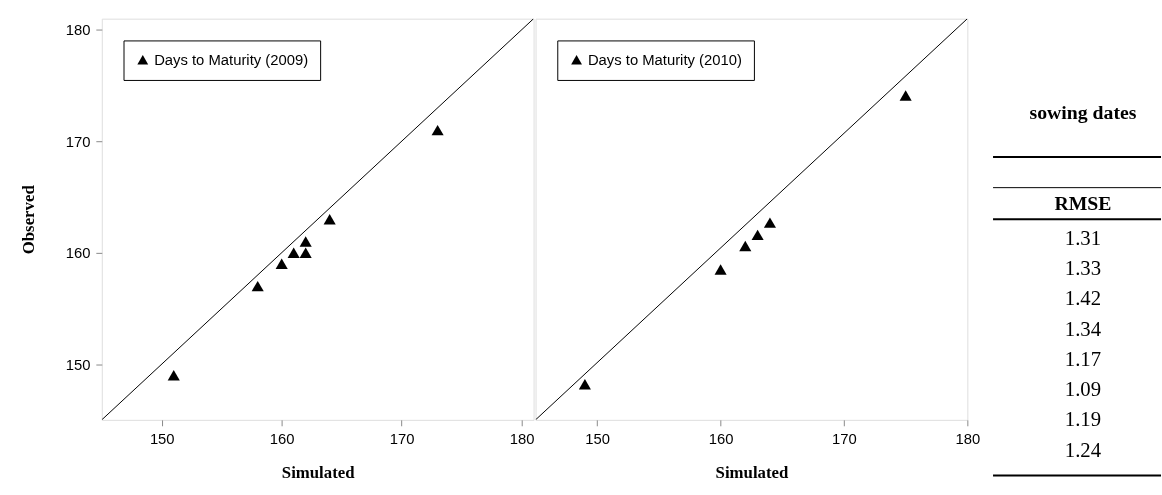 This screenshot has width=1162, height=495. What do you see at coordinates (1083, 449) in the screenshot?
I see `text: 1.24` at bounding box center [1083, 449].